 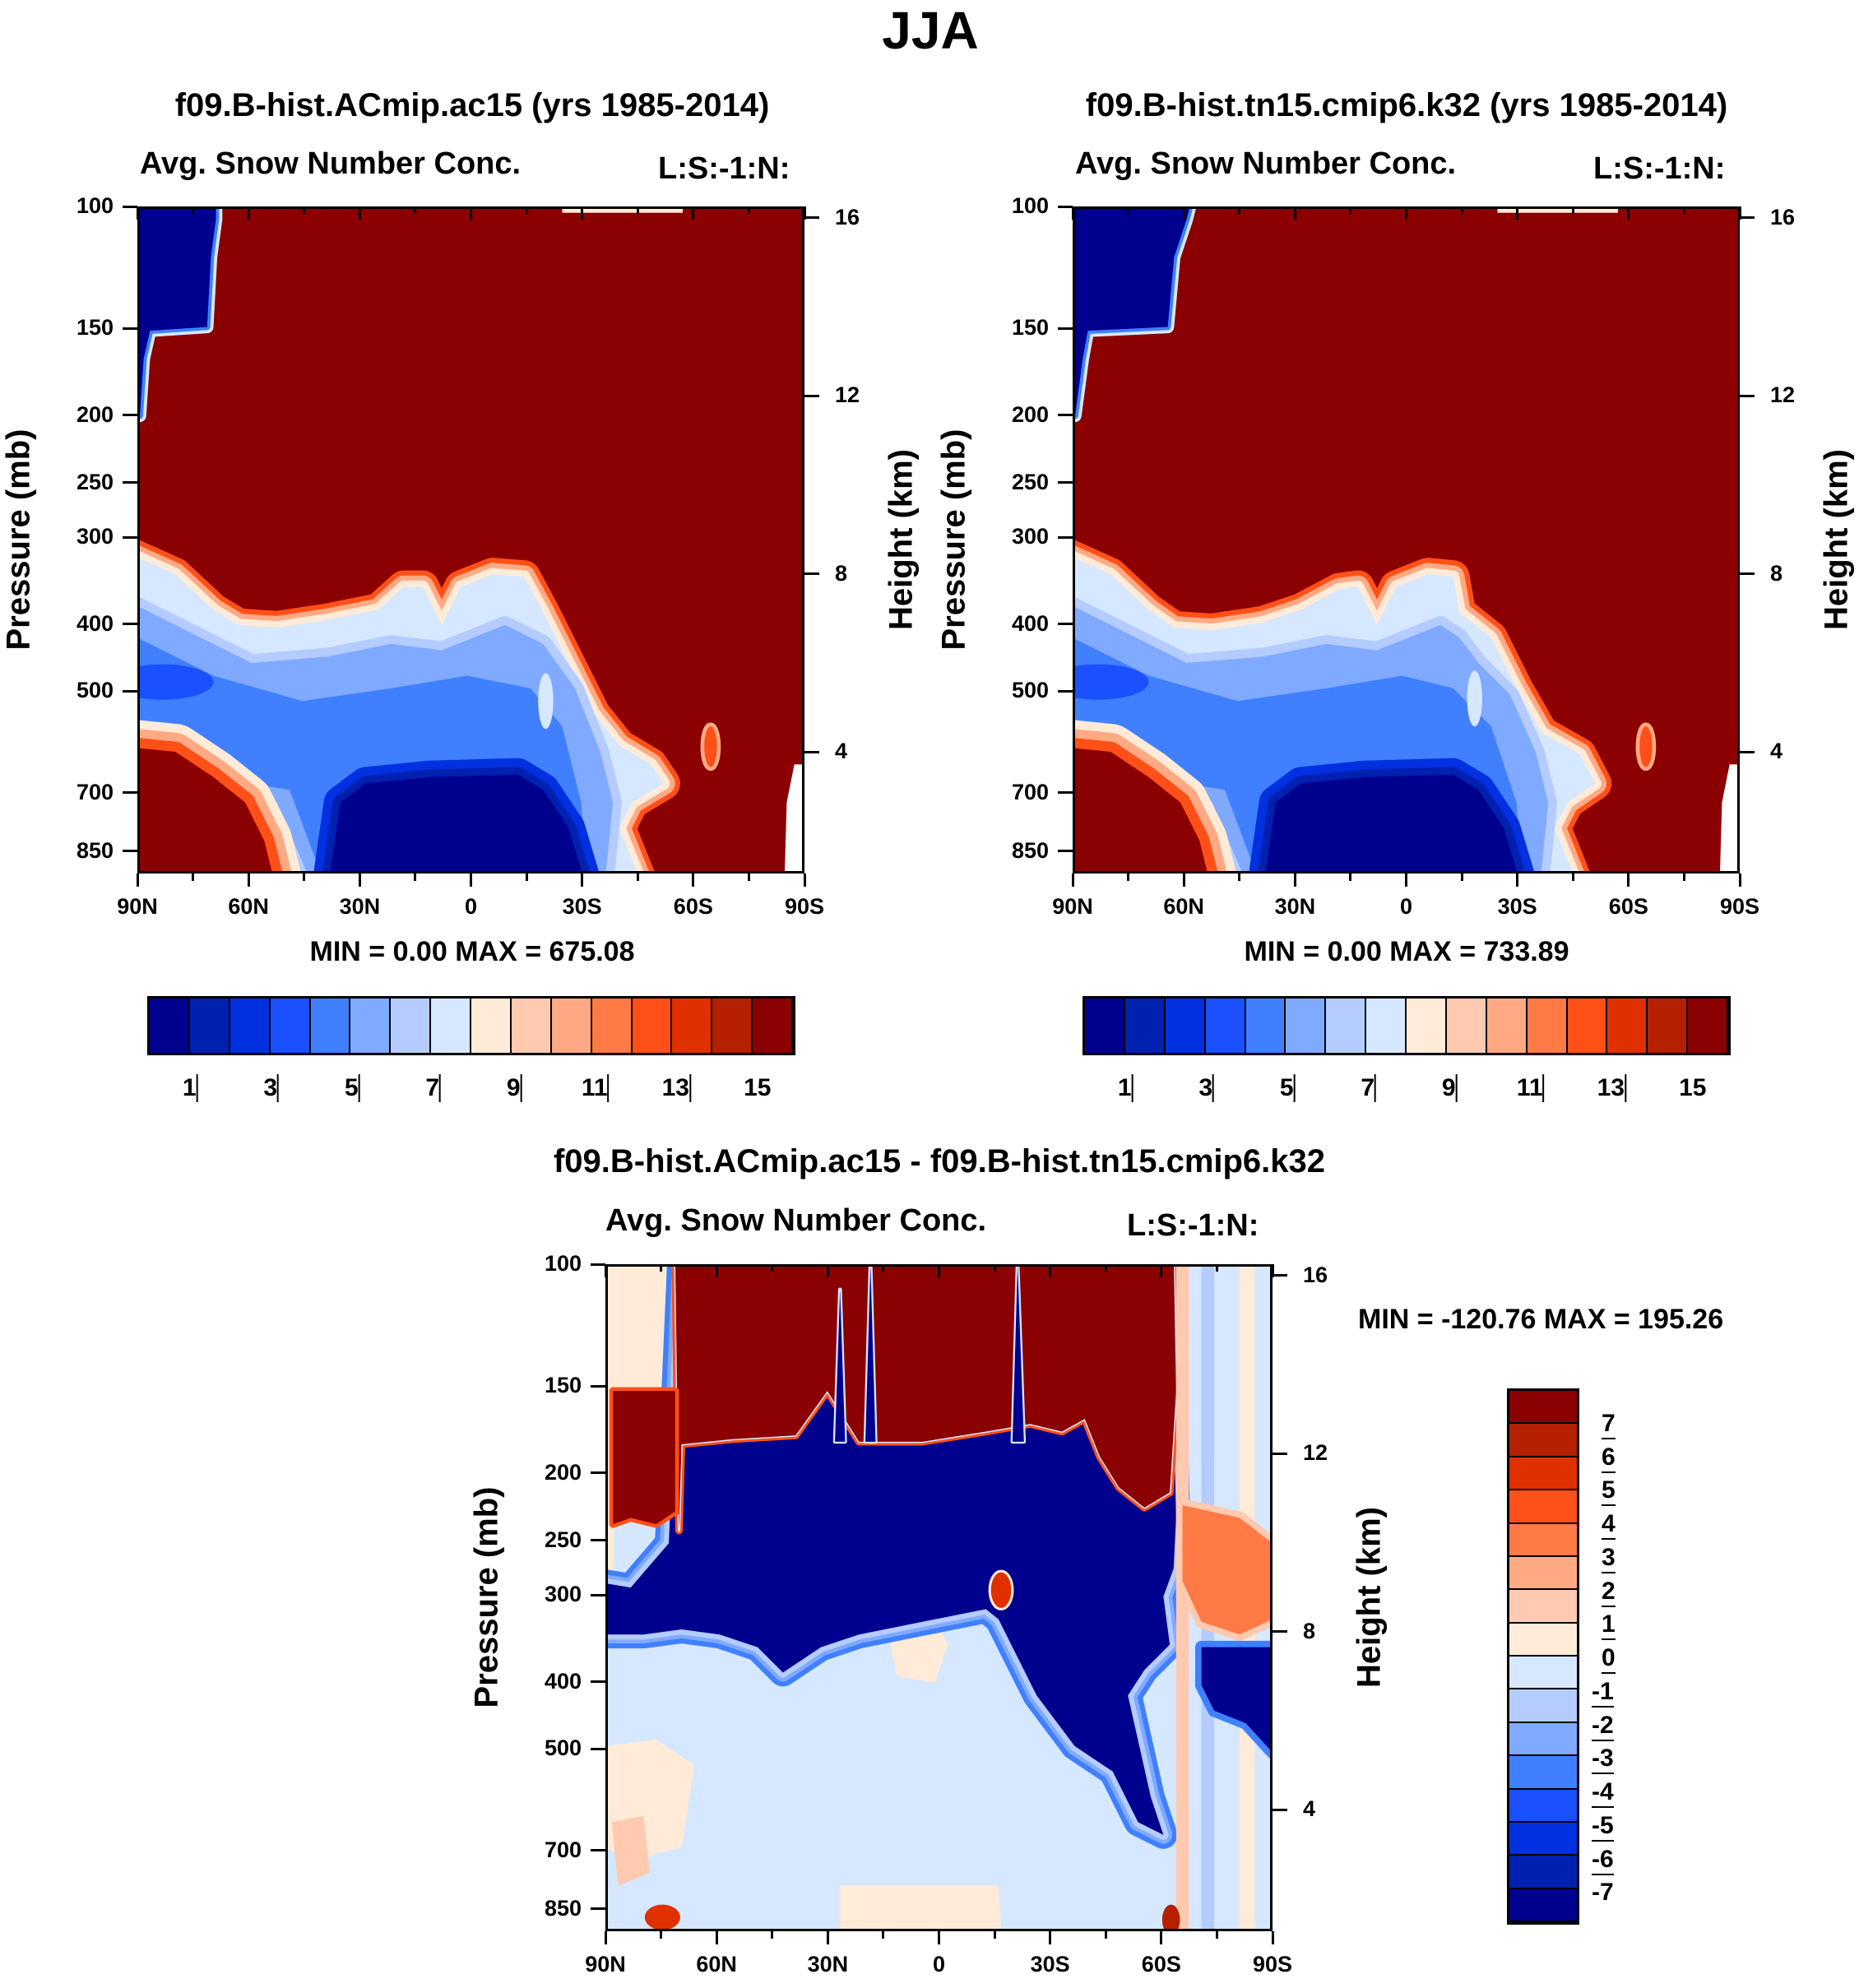 What do you see at coordinates (563, 1594) in the screenshot?
I see `y-tick-label: 300` at bounding box center [563, 1594].